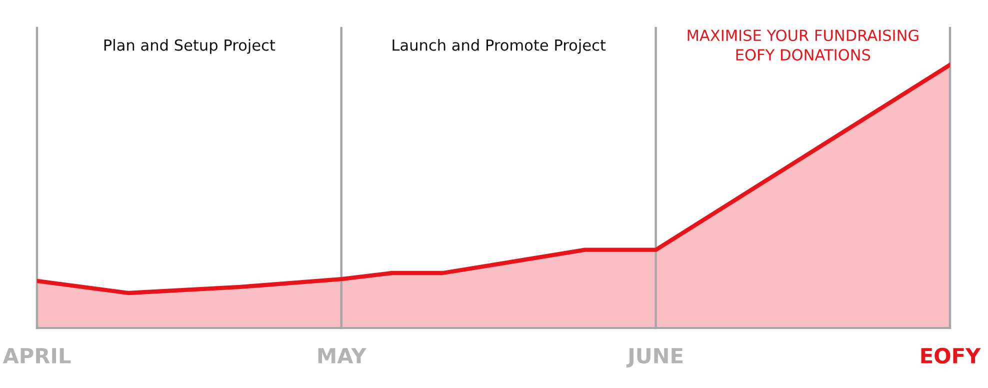 This screenshot has width=988, height=388. Describe the element at coordinates (36, 356) in the screenshot. I see `x-tick-label: APRIL` at that location.